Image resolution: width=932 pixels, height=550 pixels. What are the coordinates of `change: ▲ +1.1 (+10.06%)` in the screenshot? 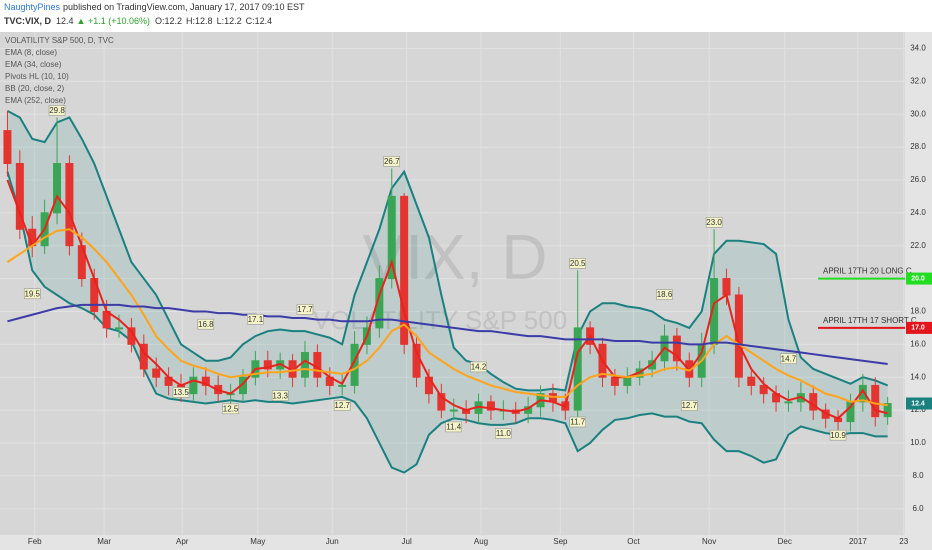 It's located at (113, 21).